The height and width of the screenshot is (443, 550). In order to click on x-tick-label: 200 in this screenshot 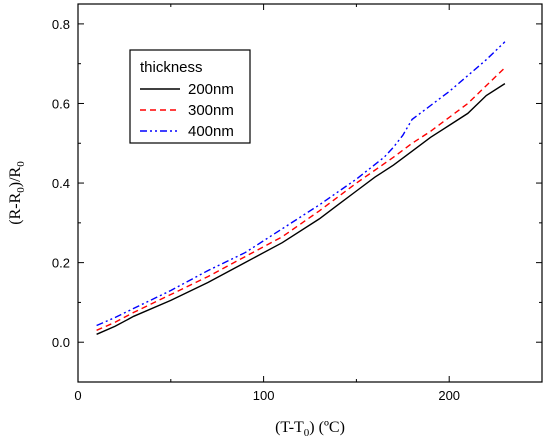, I will do `click(449, 395)`.